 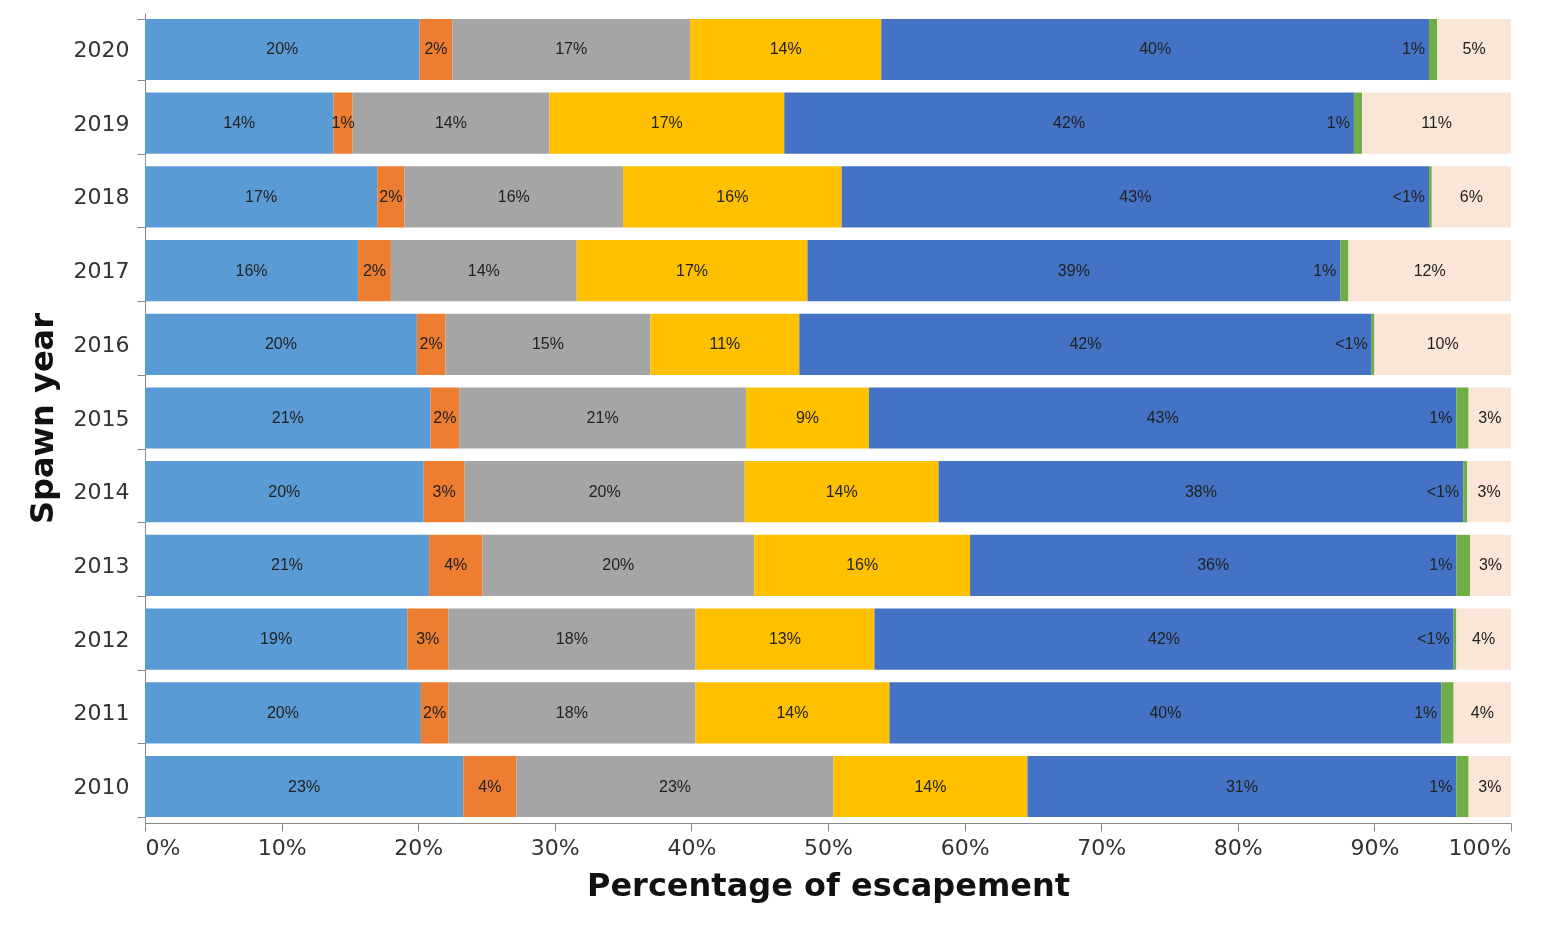 What do you see at coordinates (1351, 344) in the screenshot?
I see `data-label: <1%` at bounding box center [1351, 344].